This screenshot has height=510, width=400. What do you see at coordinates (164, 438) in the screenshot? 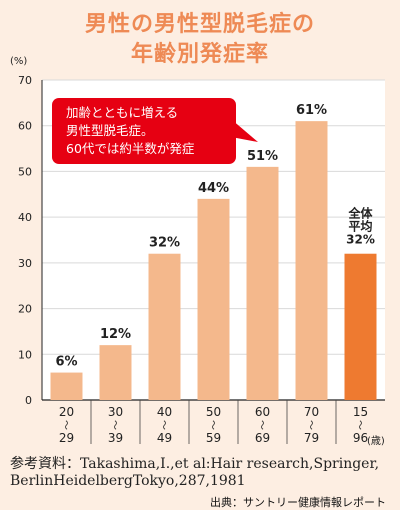
I see `x-tick-label: 49` at bounding box center [164, 438].